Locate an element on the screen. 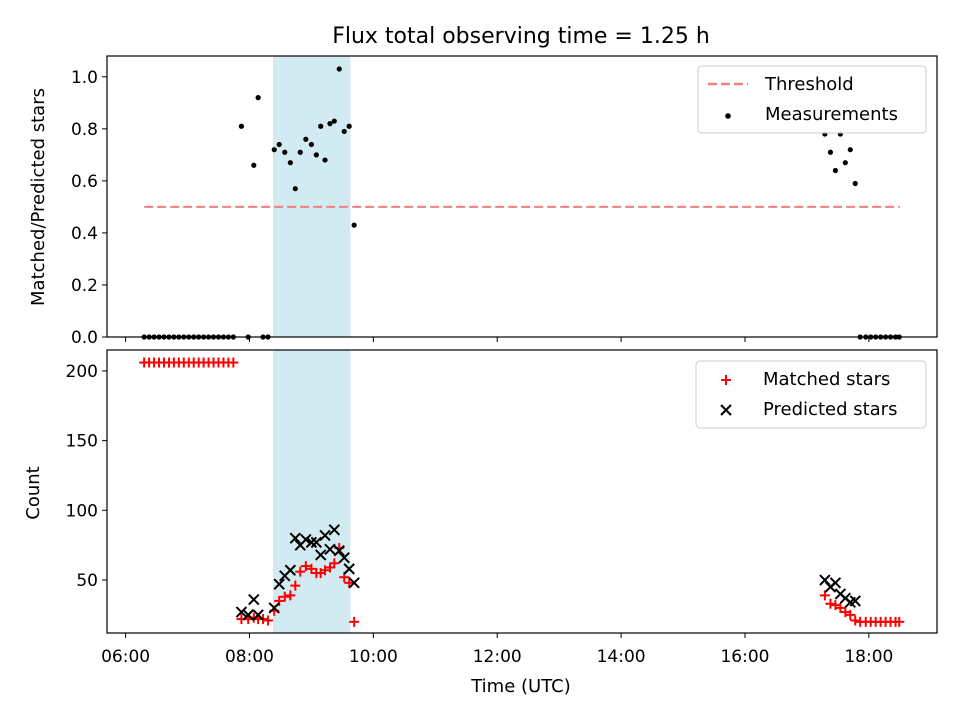  legend-measurements-swatch is located at coordinates (728, 116).